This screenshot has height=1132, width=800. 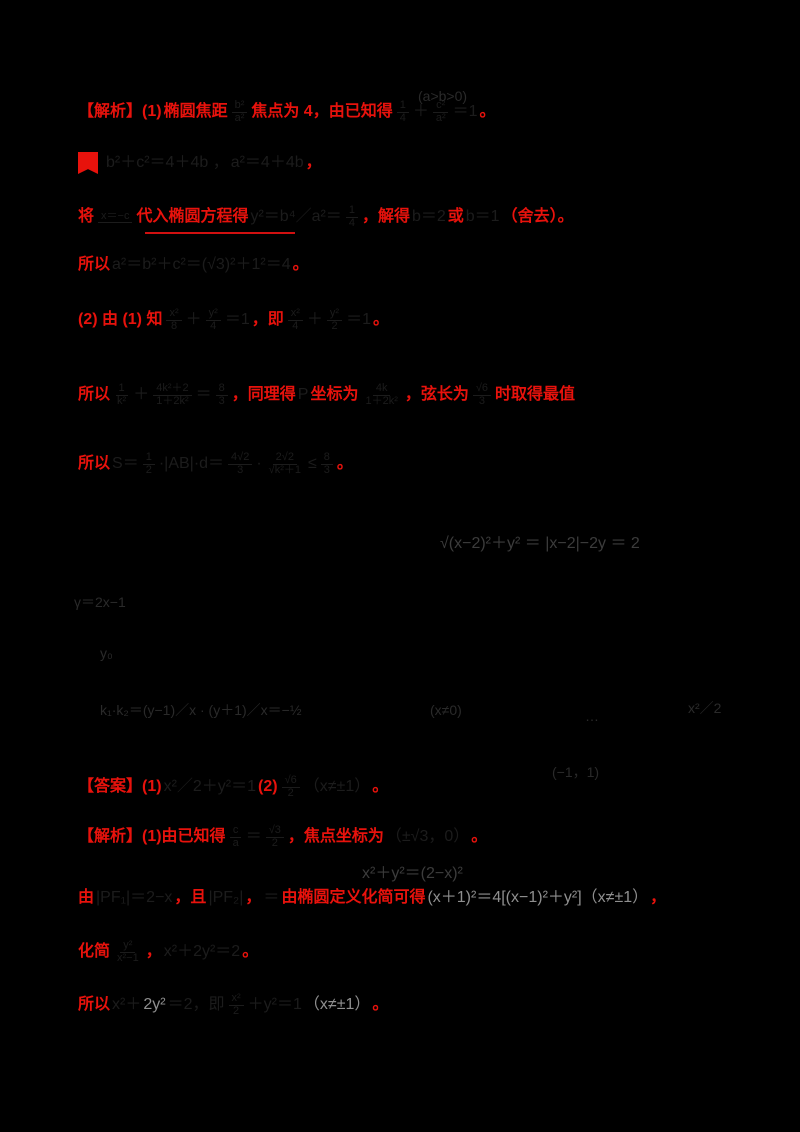 I want to click on solution-line: 【解析】(1)由已知得 c a ＝ √3 2 ，焦点坐标为 （±√3，0）。, so click(x=283, y=836).